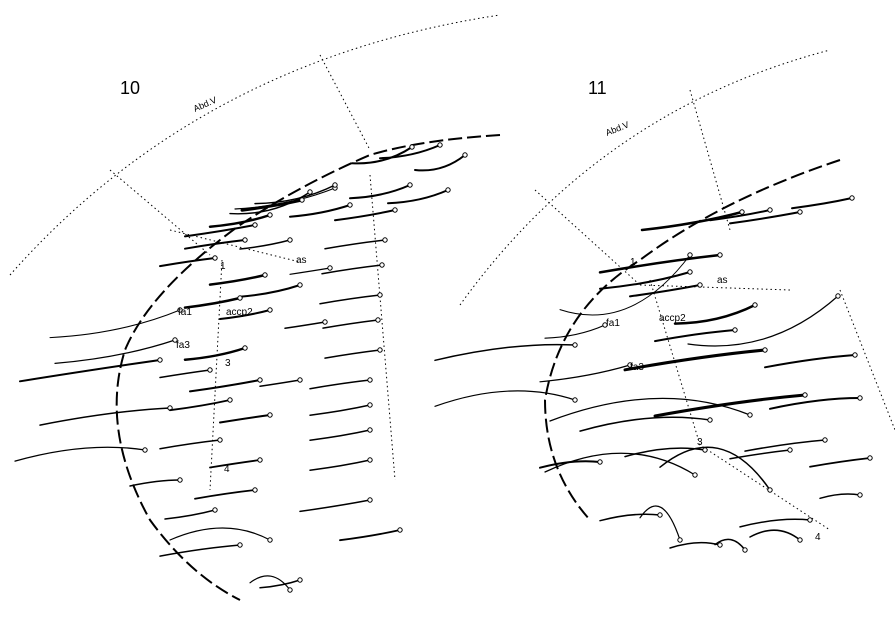 The width and height of the screenshot is (895, 642). I want to click on seta-label: fa3, so click(183, 345).